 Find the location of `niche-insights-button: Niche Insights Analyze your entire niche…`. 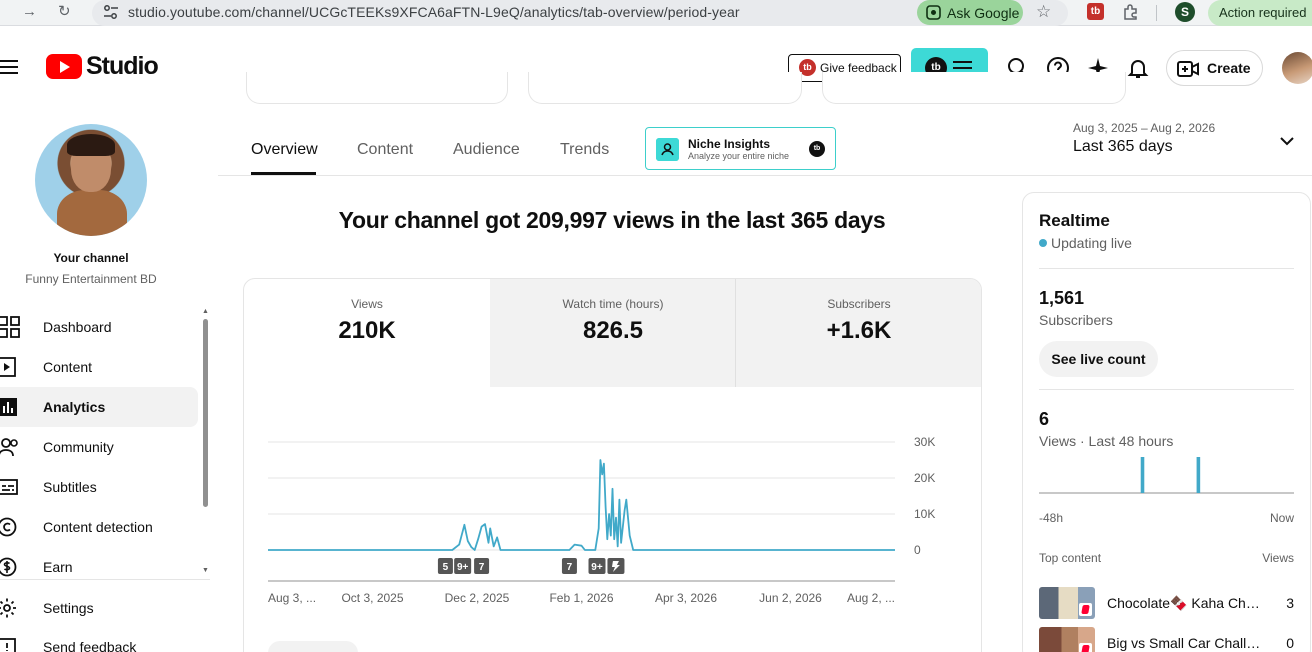

niche-insights-button: Niche Insights Analyze your entire niche… is located at coordinates (740, 148).